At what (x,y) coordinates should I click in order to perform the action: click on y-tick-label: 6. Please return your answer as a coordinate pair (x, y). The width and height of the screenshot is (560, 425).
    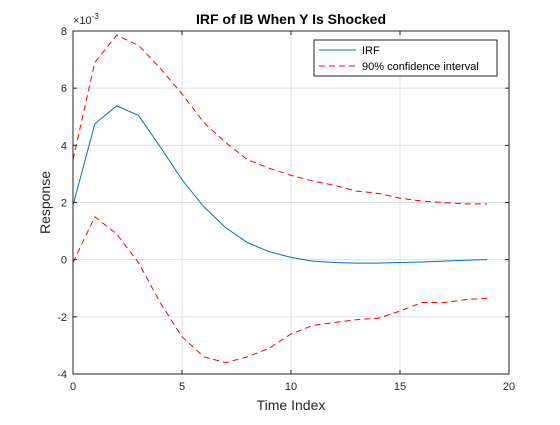
    Looking at the image, I should click on (64, 89).